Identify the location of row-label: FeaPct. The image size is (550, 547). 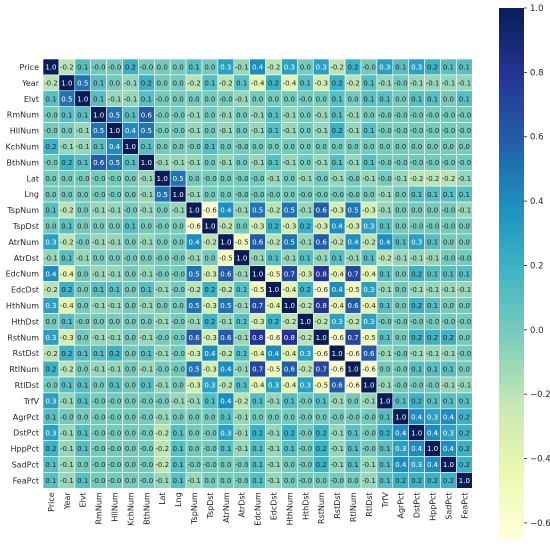
(26, 480).